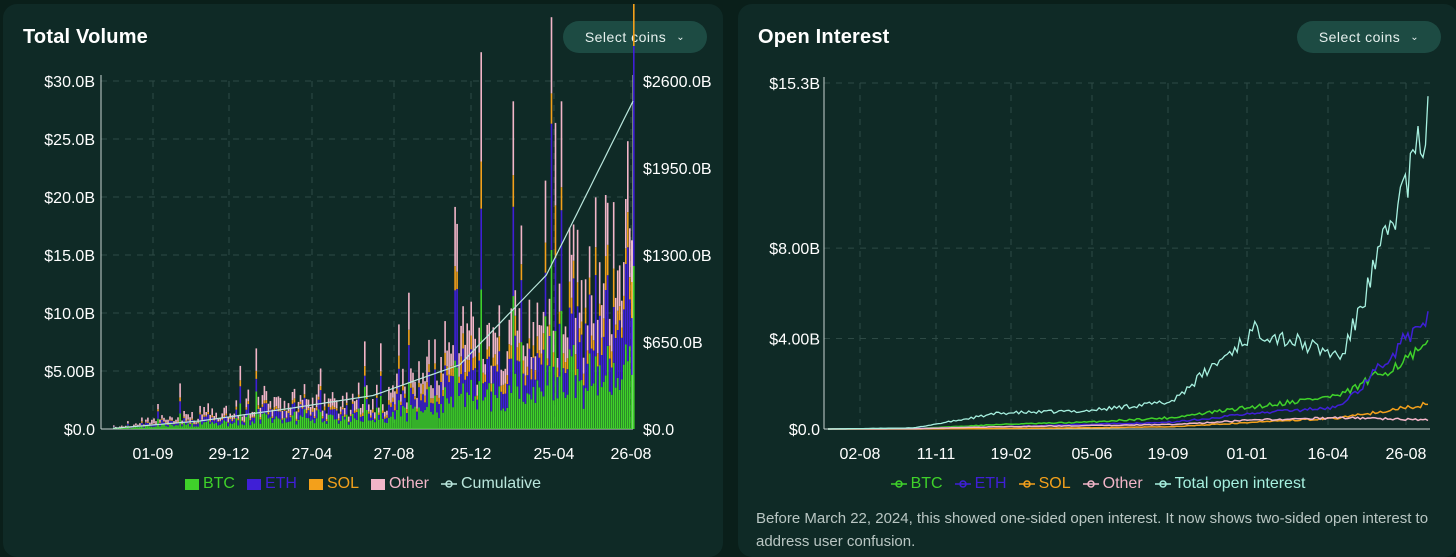 This screenshot has height=557, width=1456. What do you see at coordinates (394, 454) in the screenshot?
I see `x-tick-label: 27-08` at bounding box center [394, 454].